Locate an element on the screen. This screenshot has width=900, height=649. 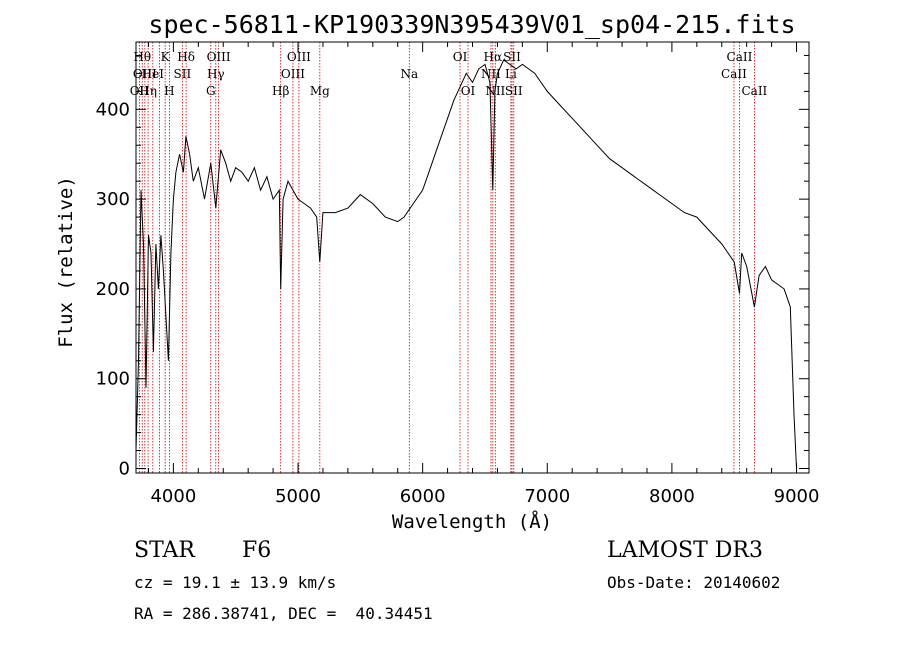
y-axis-label: Flux (relative) is located at coordinates (66, 262).